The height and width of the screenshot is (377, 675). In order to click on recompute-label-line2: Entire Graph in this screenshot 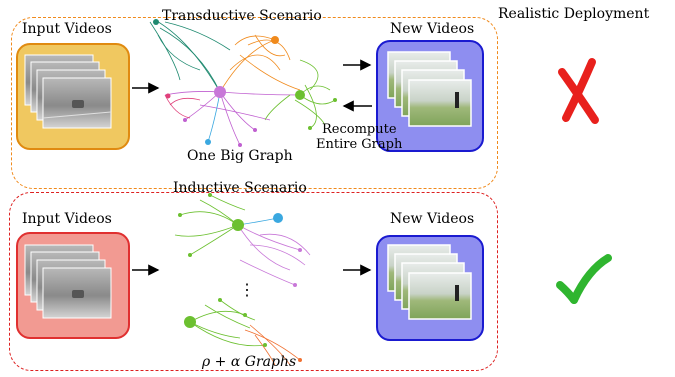, I will do `click(359, 144)`.